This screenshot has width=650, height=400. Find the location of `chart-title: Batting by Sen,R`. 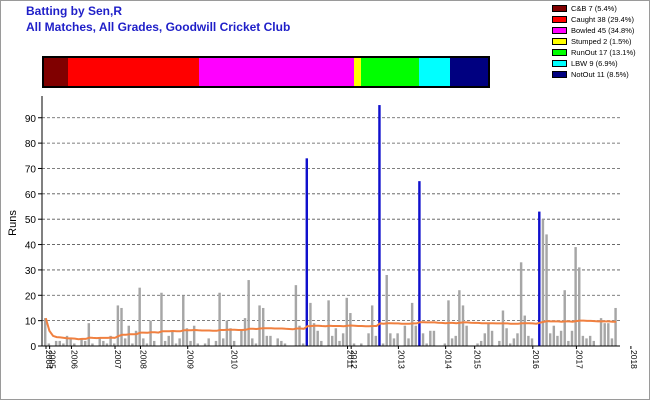

chart-title: Batting by Sen,R is located at coordinates (74, 11).